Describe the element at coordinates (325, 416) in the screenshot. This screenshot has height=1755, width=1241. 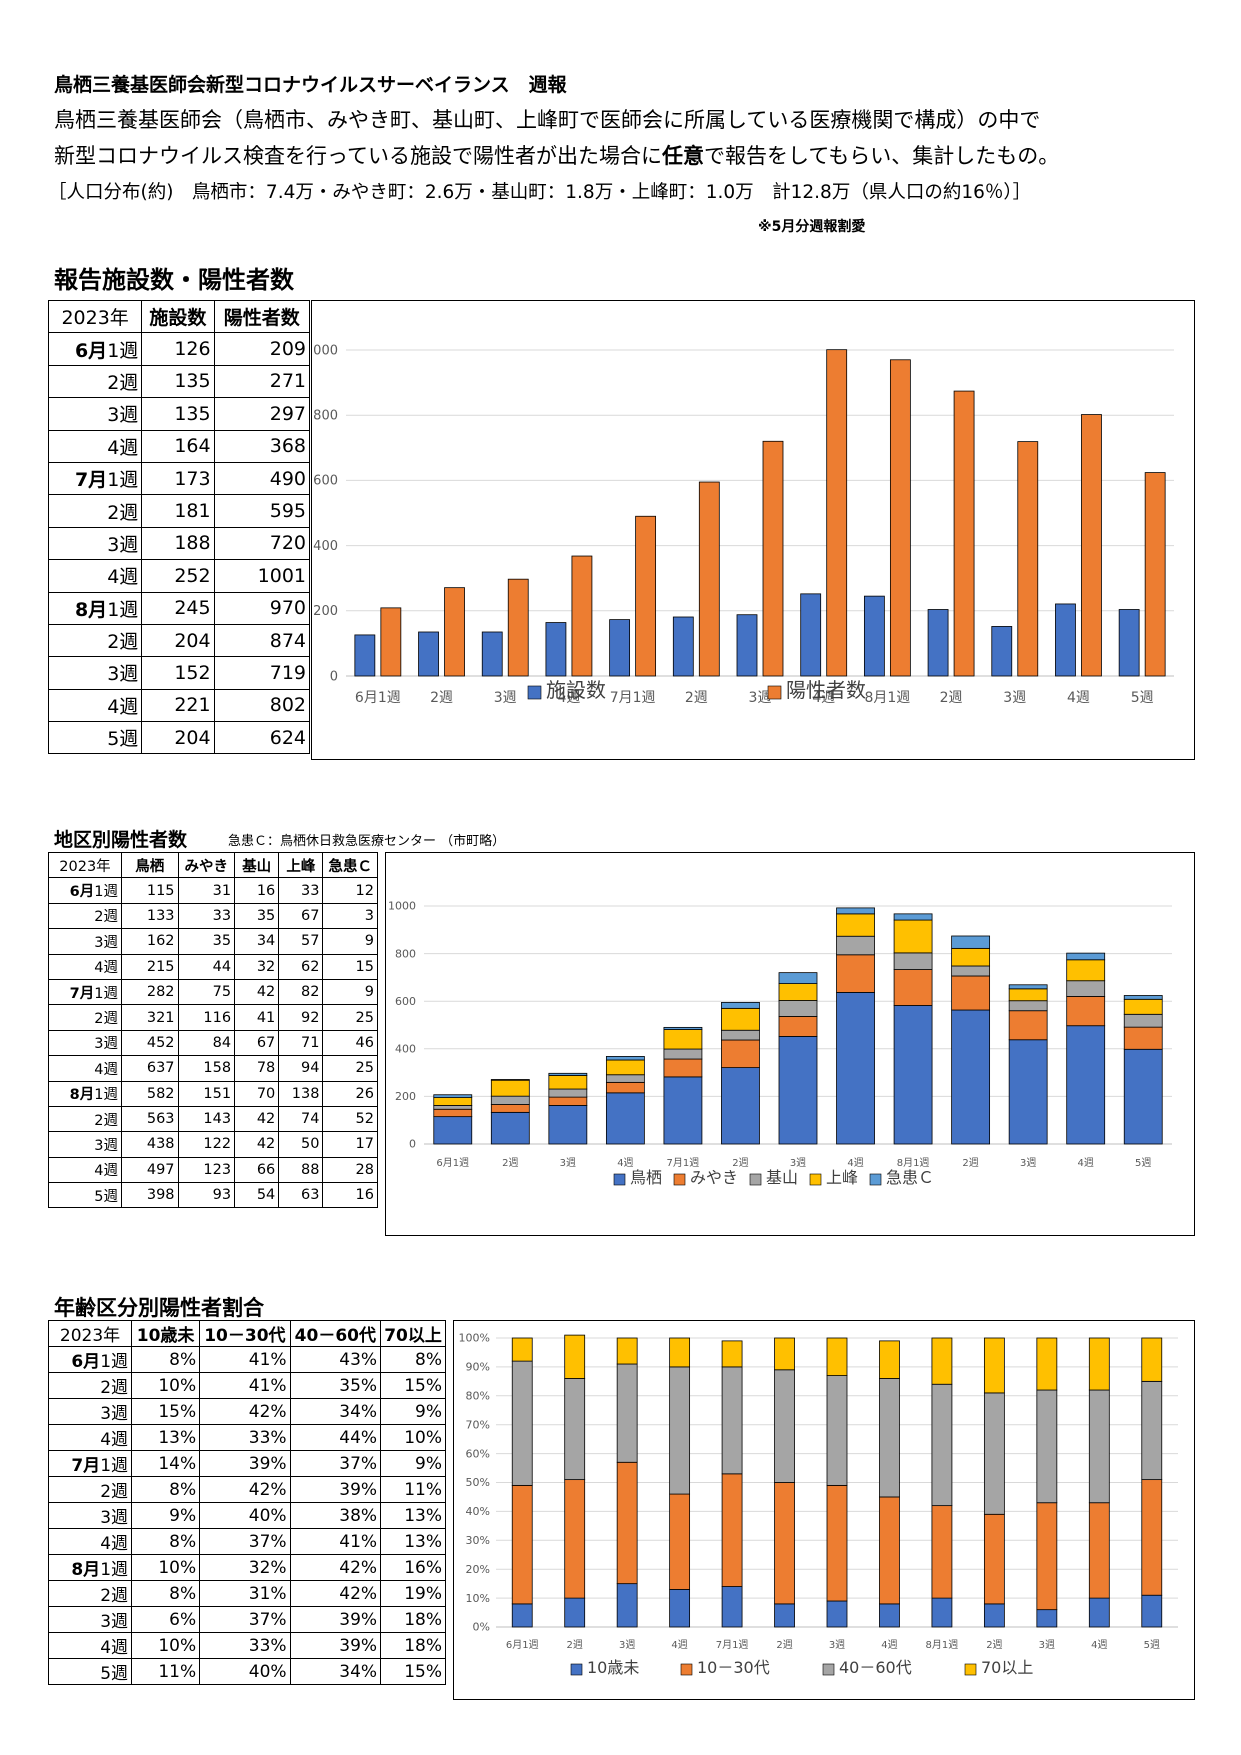
I see `y-tick-label: 800` at that location.